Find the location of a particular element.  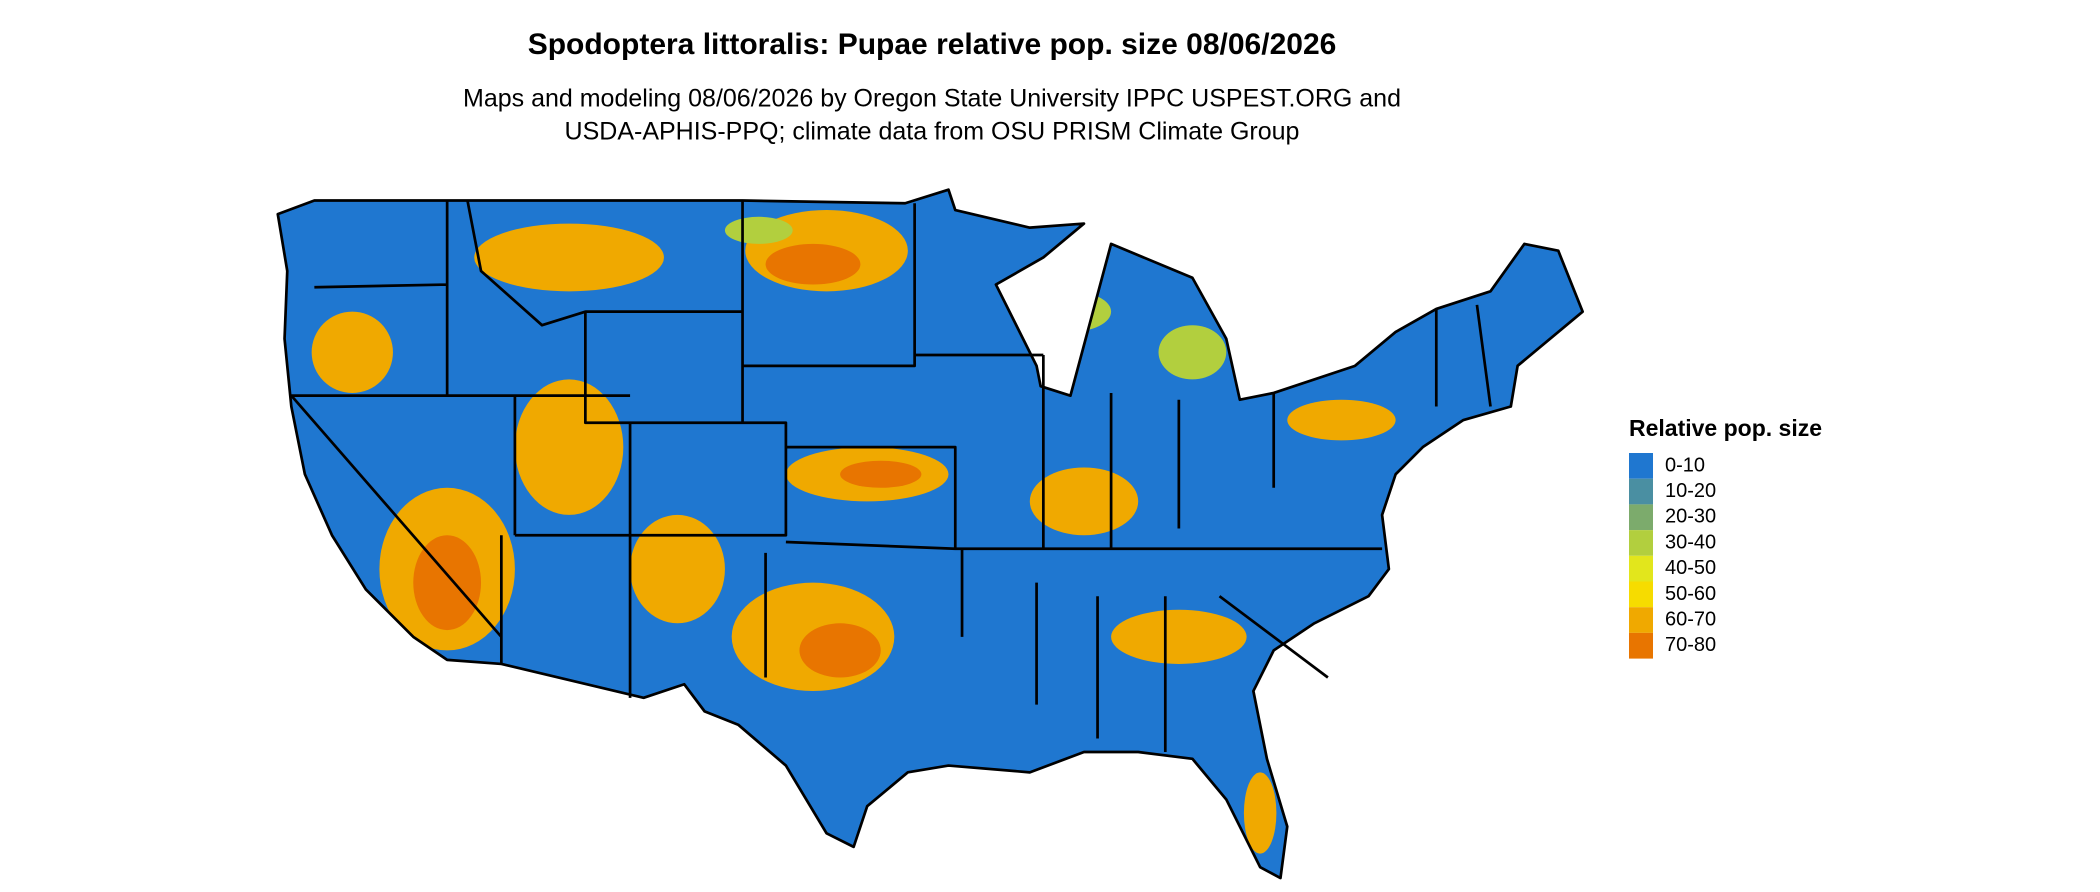

legend-label: 70-80 is located at coordinates (1690, 645).